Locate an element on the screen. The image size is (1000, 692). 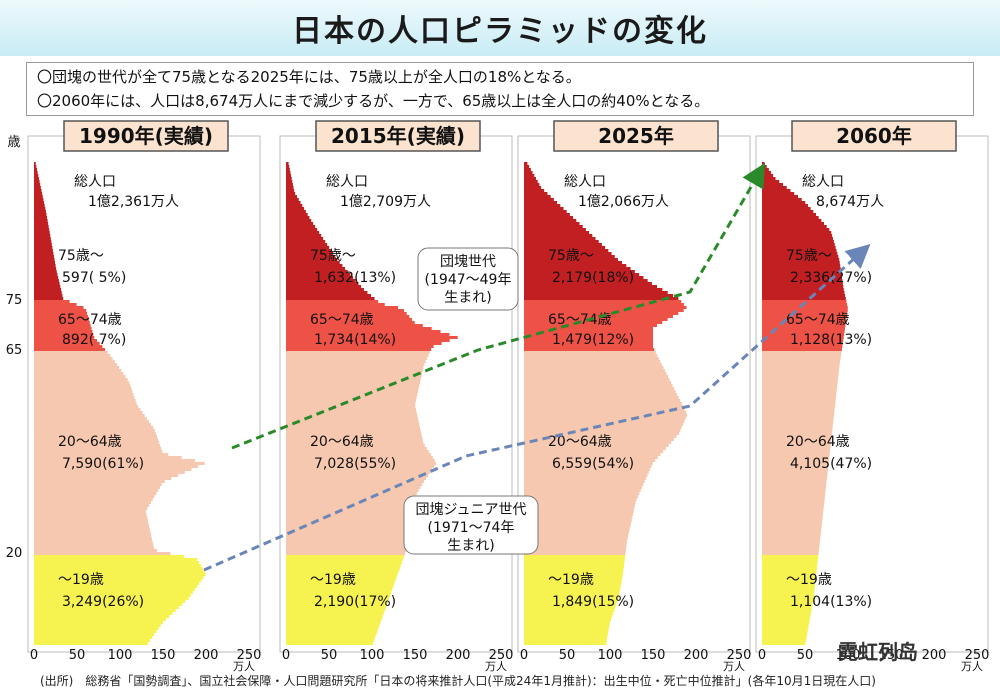
segment-label: 20～64歳 is located at coordinates (818, 442).